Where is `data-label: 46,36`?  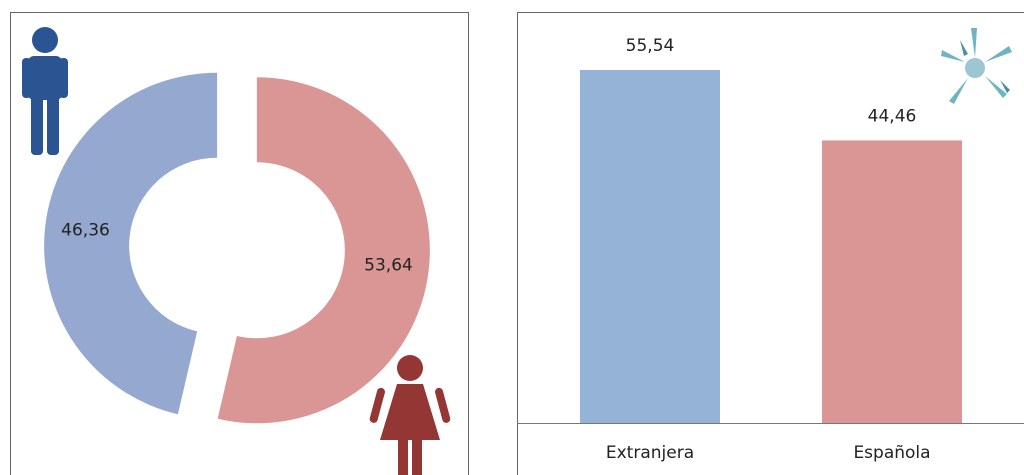 data-label: 46,36 is located at coordinates (85, 231).